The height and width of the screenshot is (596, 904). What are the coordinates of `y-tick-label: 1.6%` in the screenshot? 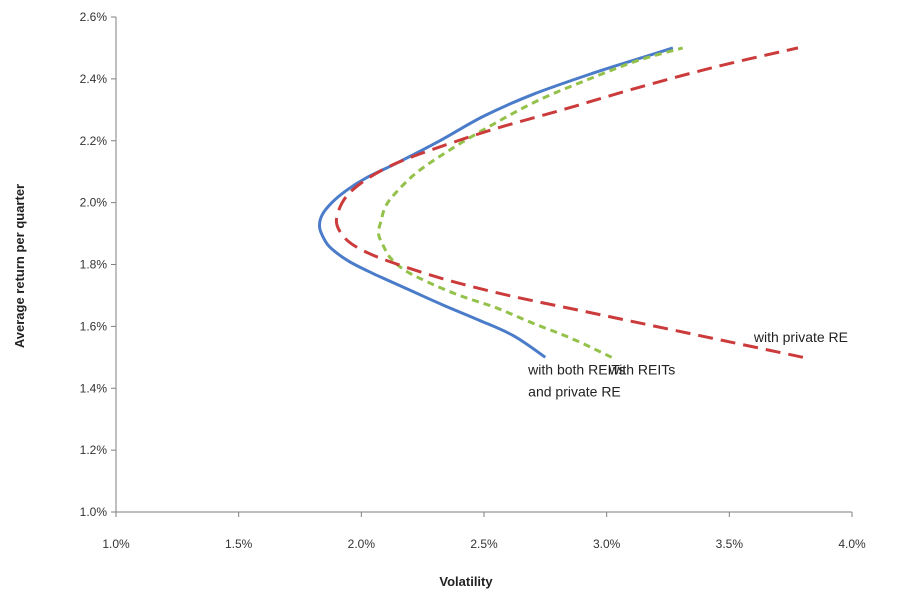 It's located at (94, 326).